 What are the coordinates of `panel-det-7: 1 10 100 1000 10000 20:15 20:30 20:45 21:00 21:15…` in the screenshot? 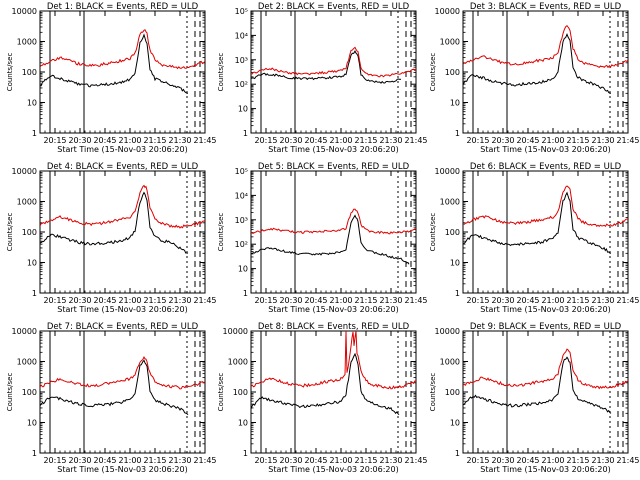 It's located at (111, 398).